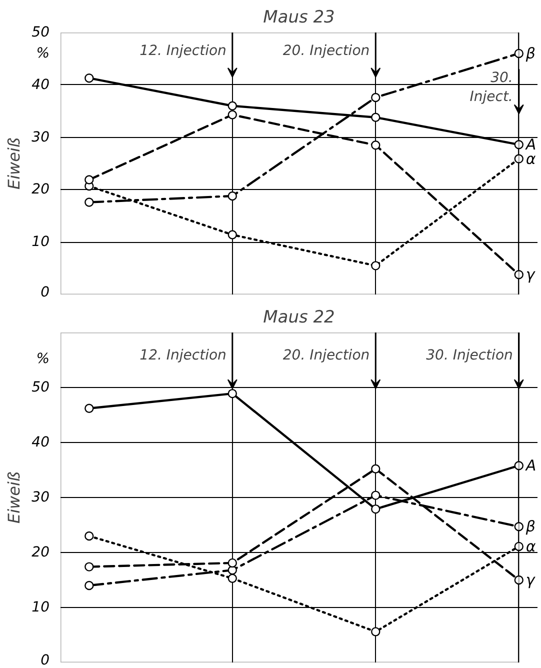 The width and height of the screenshot is (541, 668). What do you see at coordinates (469, 356) in the screenshot?
I see `annotation: 30. Injection` at bounding box center [469, 356].